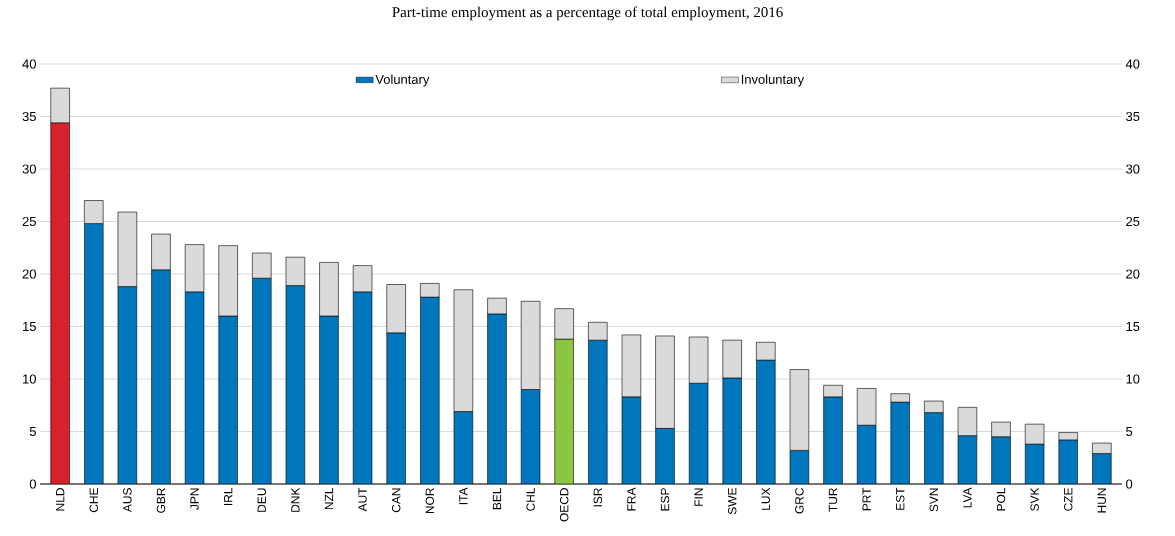 This screenshot has height=536, width=1175. Describe the element at coordinates (587, 13) in the screenshot. I see `chart-title: Part-time employment as a percentage of total employment, 2016` at that location.